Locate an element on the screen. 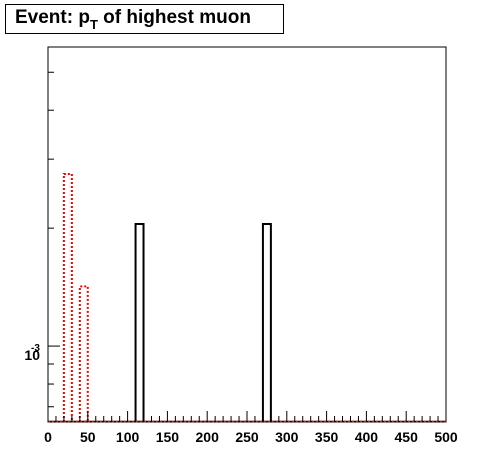 The image size is (496, 472). x-axis: 0 50 100 150 200 250 300 350 400 450 500 is located at coordinates (251, 428).